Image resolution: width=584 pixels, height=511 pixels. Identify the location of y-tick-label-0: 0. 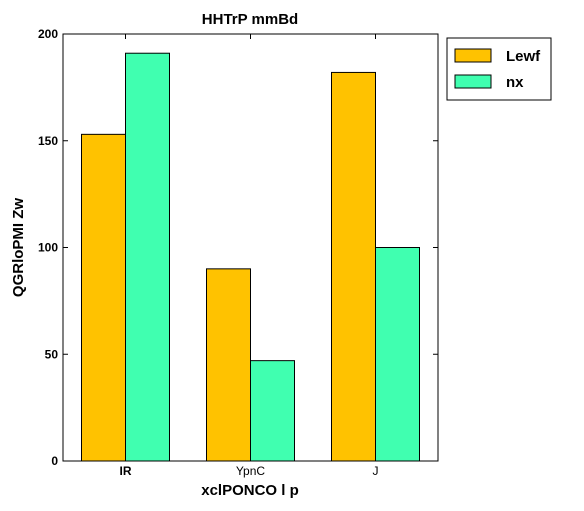
(54, 461).